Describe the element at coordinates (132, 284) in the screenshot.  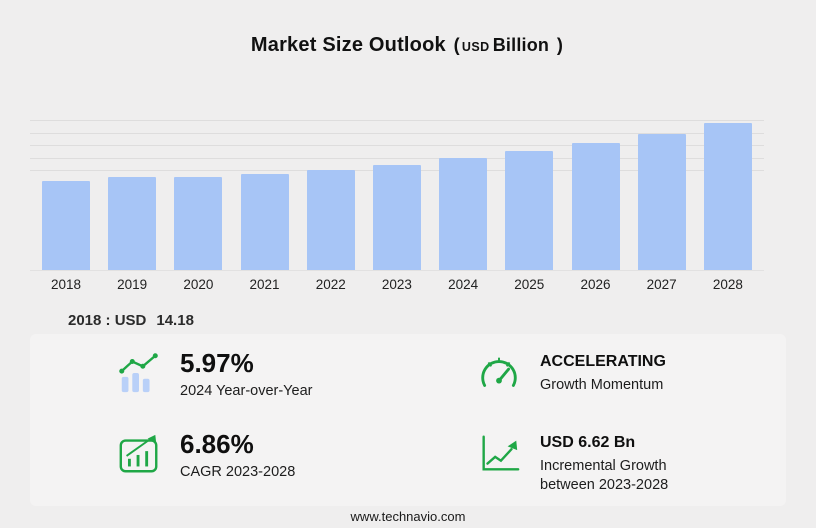
I see `x-tick-label: 2019` at that location.